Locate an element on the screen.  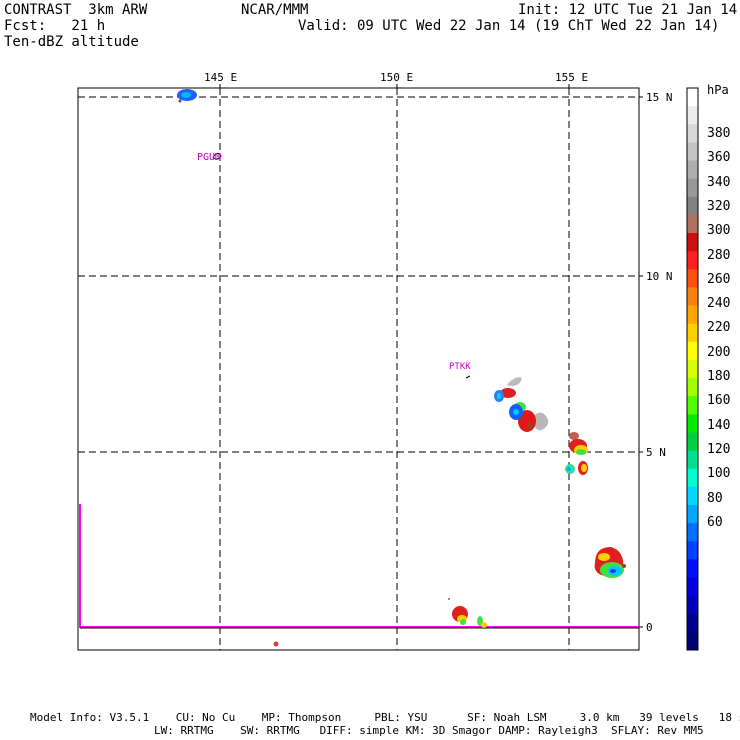
colorbar-tick-label: 160 is located at coordinates (719, 401).